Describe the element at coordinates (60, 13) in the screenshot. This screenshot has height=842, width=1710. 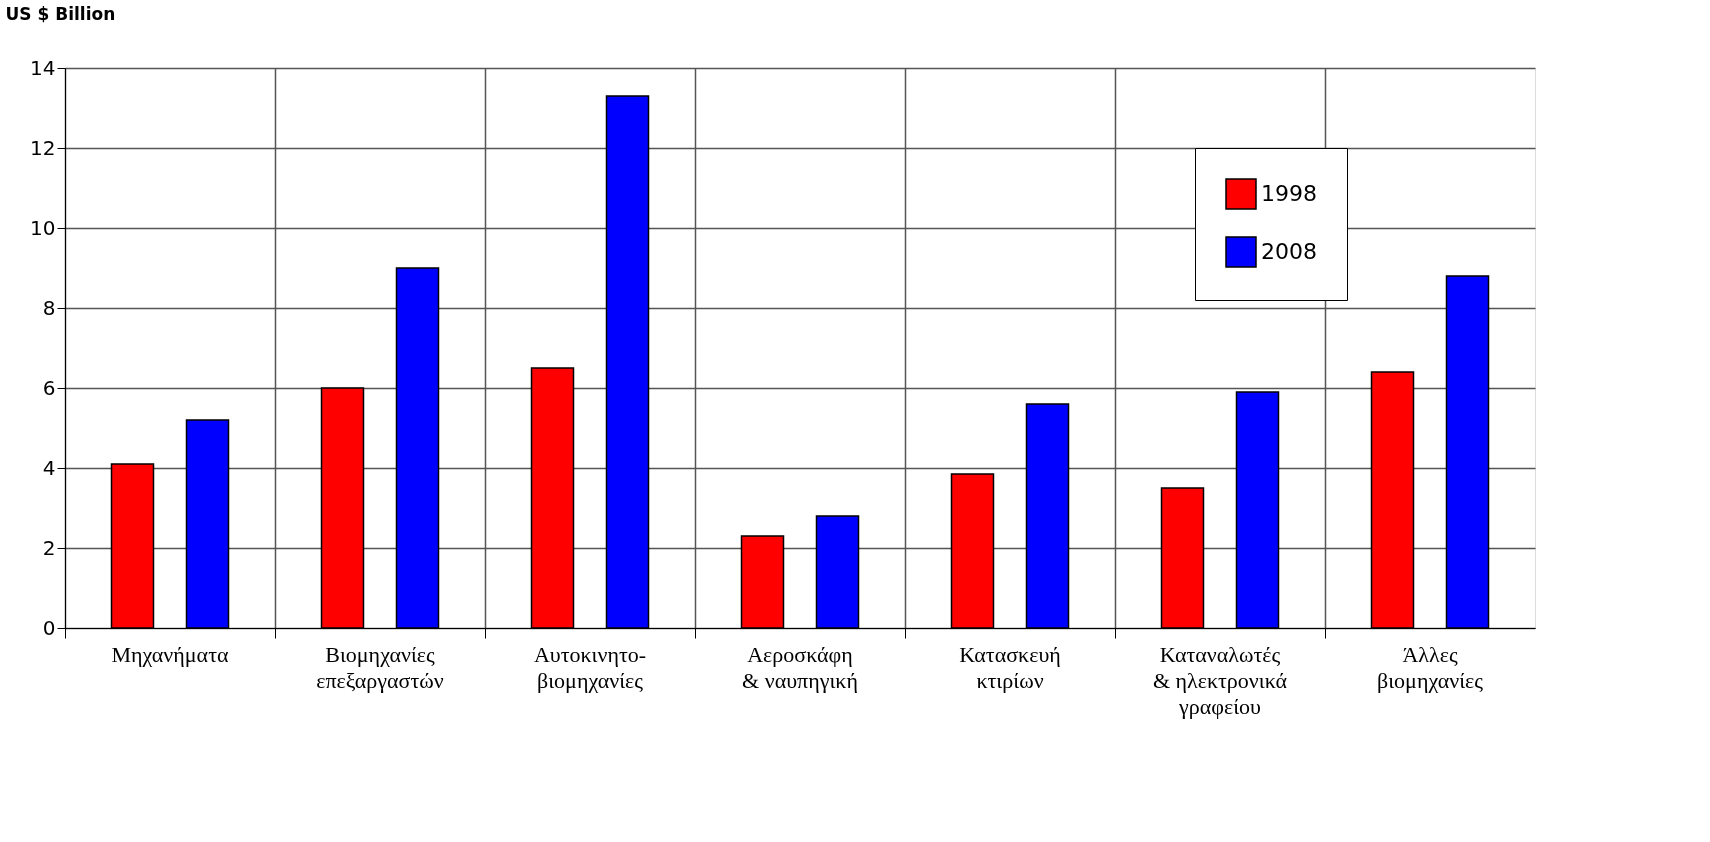
I see `y-axis-title: US $ Billion` at that location.